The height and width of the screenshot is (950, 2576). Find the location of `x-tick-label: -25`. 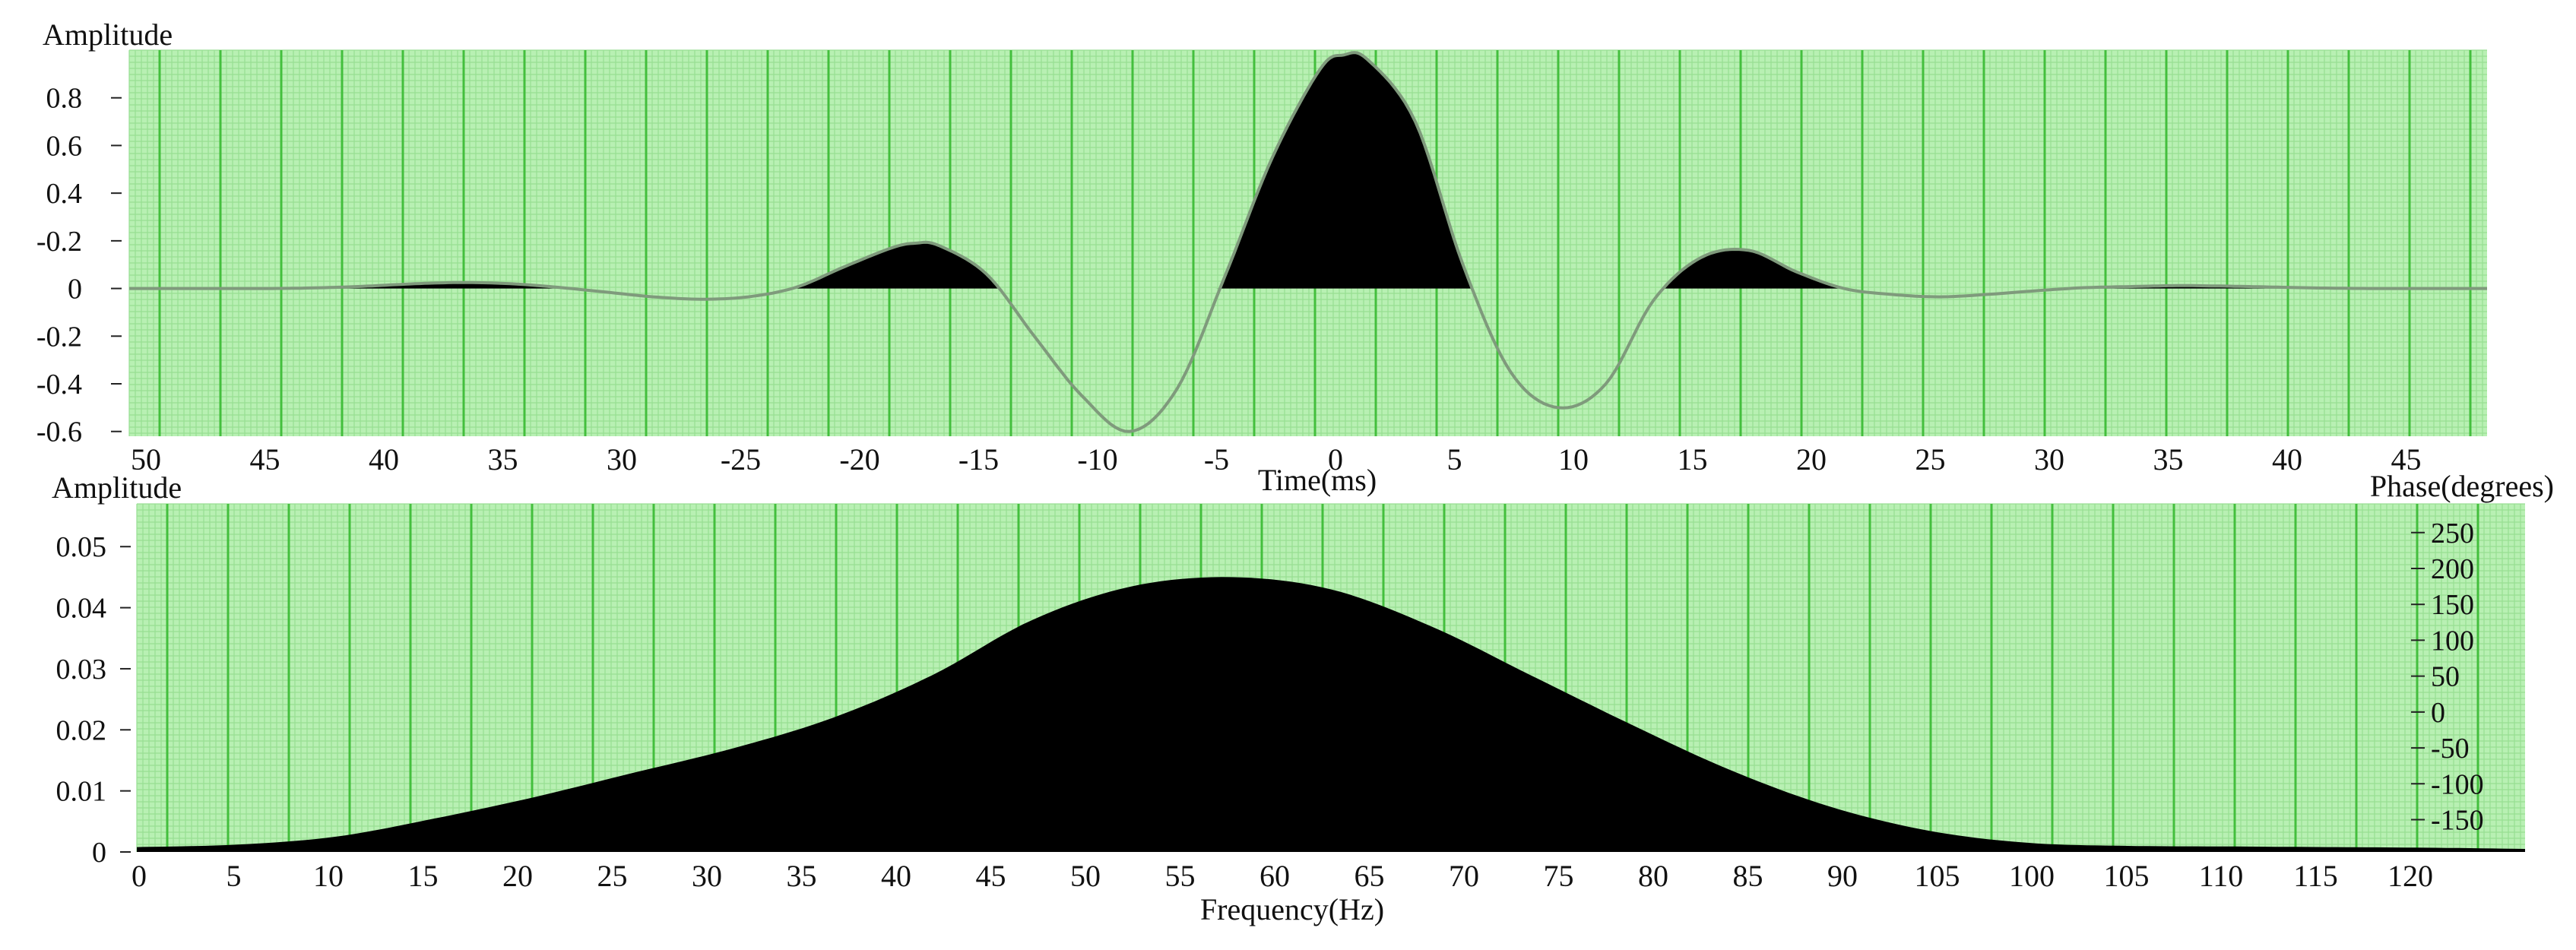

x-tick-label: -25 is located at coordinates (741, 460).